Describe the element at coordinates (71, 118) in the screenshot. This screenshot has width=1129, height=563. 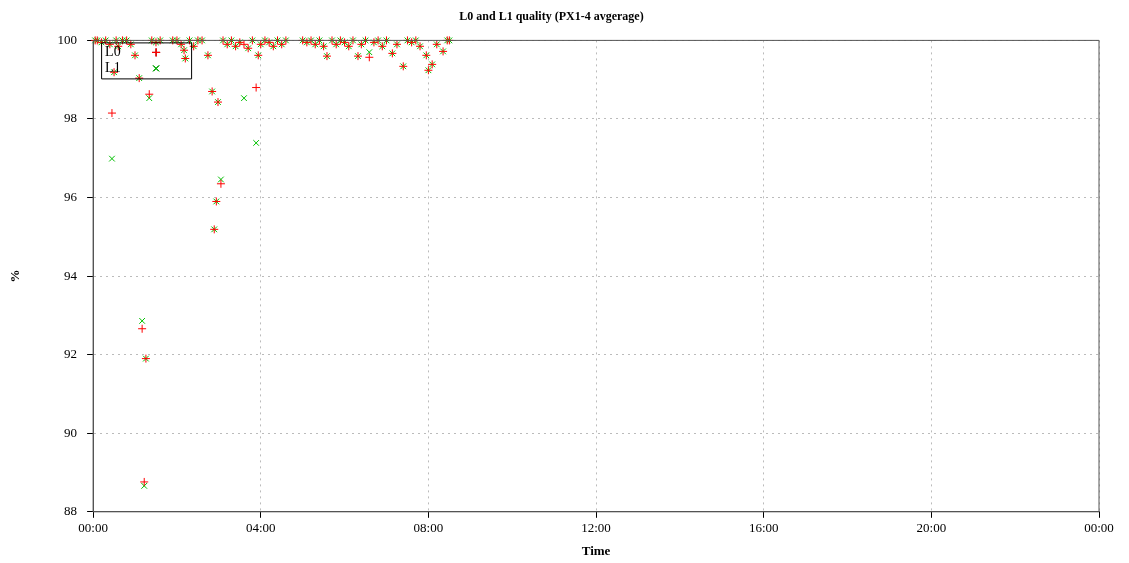
I see `y-tick-label: 98` at that location.